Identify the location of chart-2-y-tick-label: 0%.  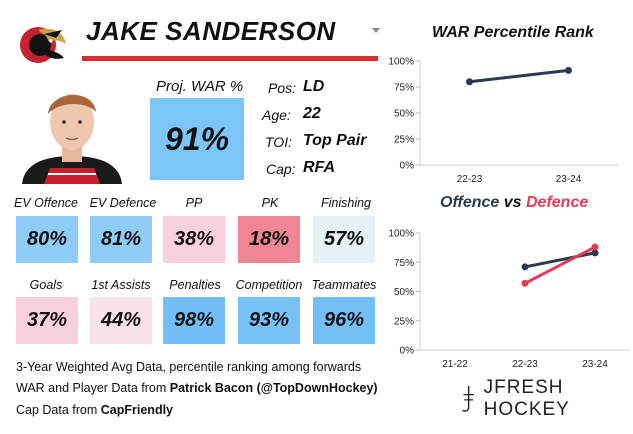
(407, 351).